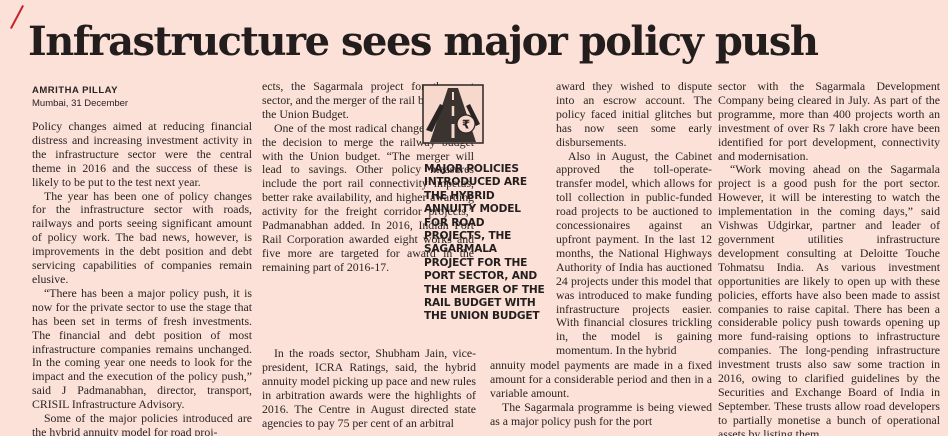 The height and width of the screenshot is (436, 948). I want to click on headline: Infrastructure sees major policy push, so click(423, 41).